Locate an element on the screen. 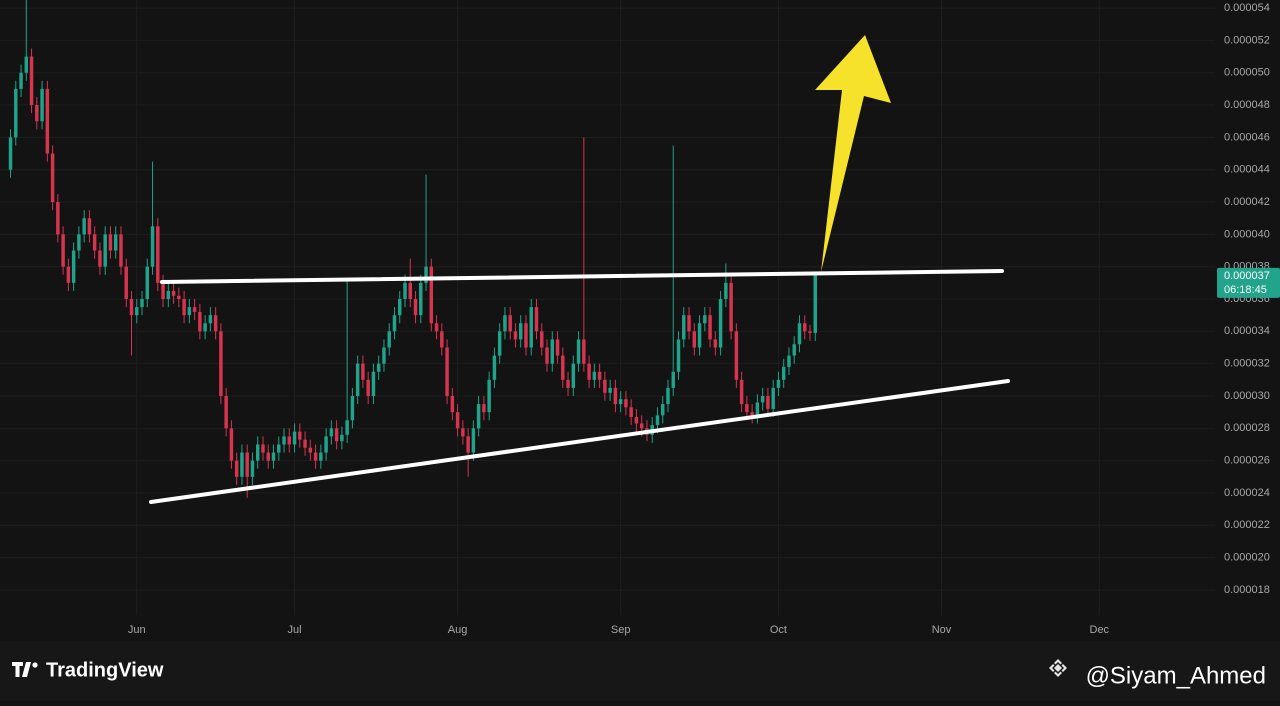  y-tick-label: 0.000026 is located at coordinates (1247, 461).